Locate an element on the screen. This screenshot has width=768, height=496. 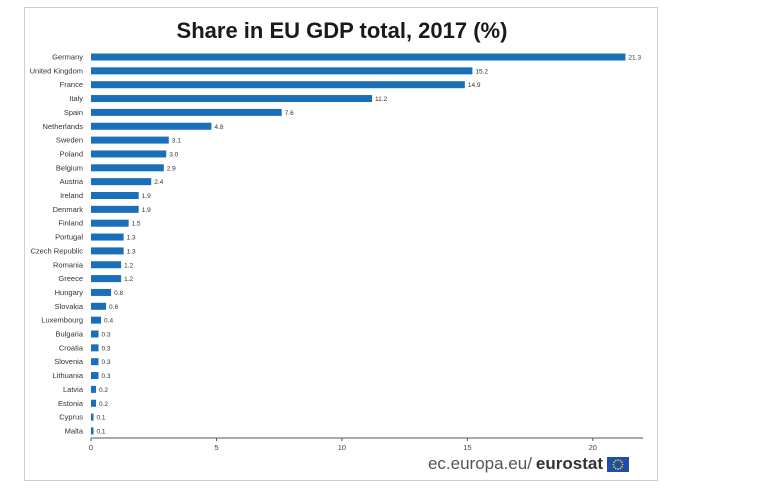
data-label: 2.4 is located at coordinates (158, 182).